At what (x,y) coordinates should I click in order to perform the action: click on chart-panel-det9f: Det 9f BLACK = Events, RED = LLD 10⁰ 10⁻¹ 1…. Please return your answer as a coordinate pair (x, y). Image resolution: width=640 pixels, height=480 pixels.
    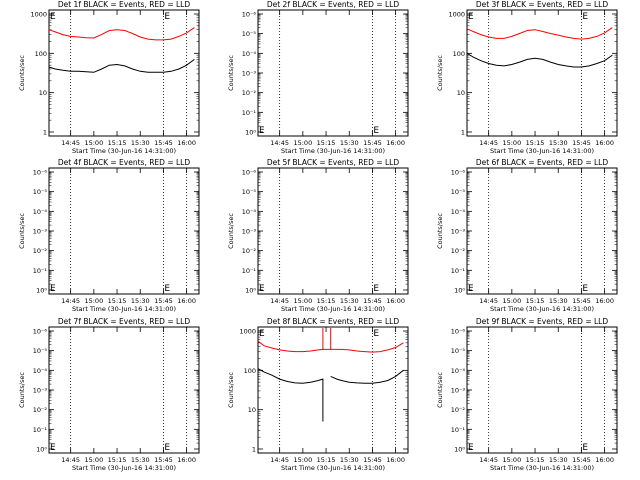
    Looking at the image, I should click on (527, 394).